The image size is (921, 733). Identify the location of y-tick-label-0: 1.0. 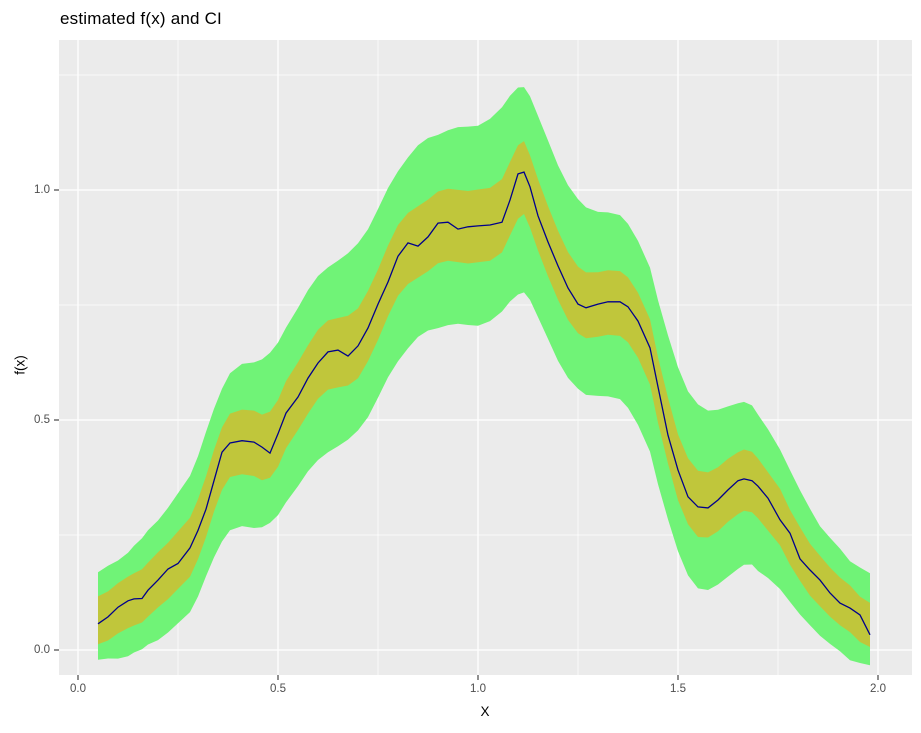
(42, 190).